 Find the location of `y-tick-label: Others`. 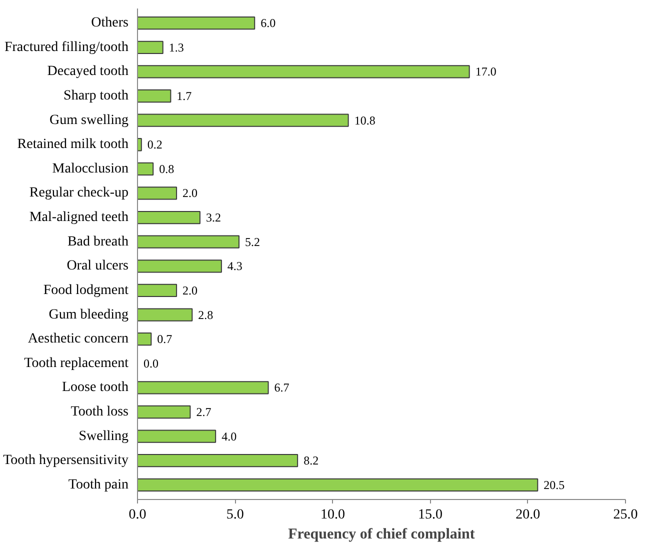

y-tick-label: Others is located at coordinates (110, 23).